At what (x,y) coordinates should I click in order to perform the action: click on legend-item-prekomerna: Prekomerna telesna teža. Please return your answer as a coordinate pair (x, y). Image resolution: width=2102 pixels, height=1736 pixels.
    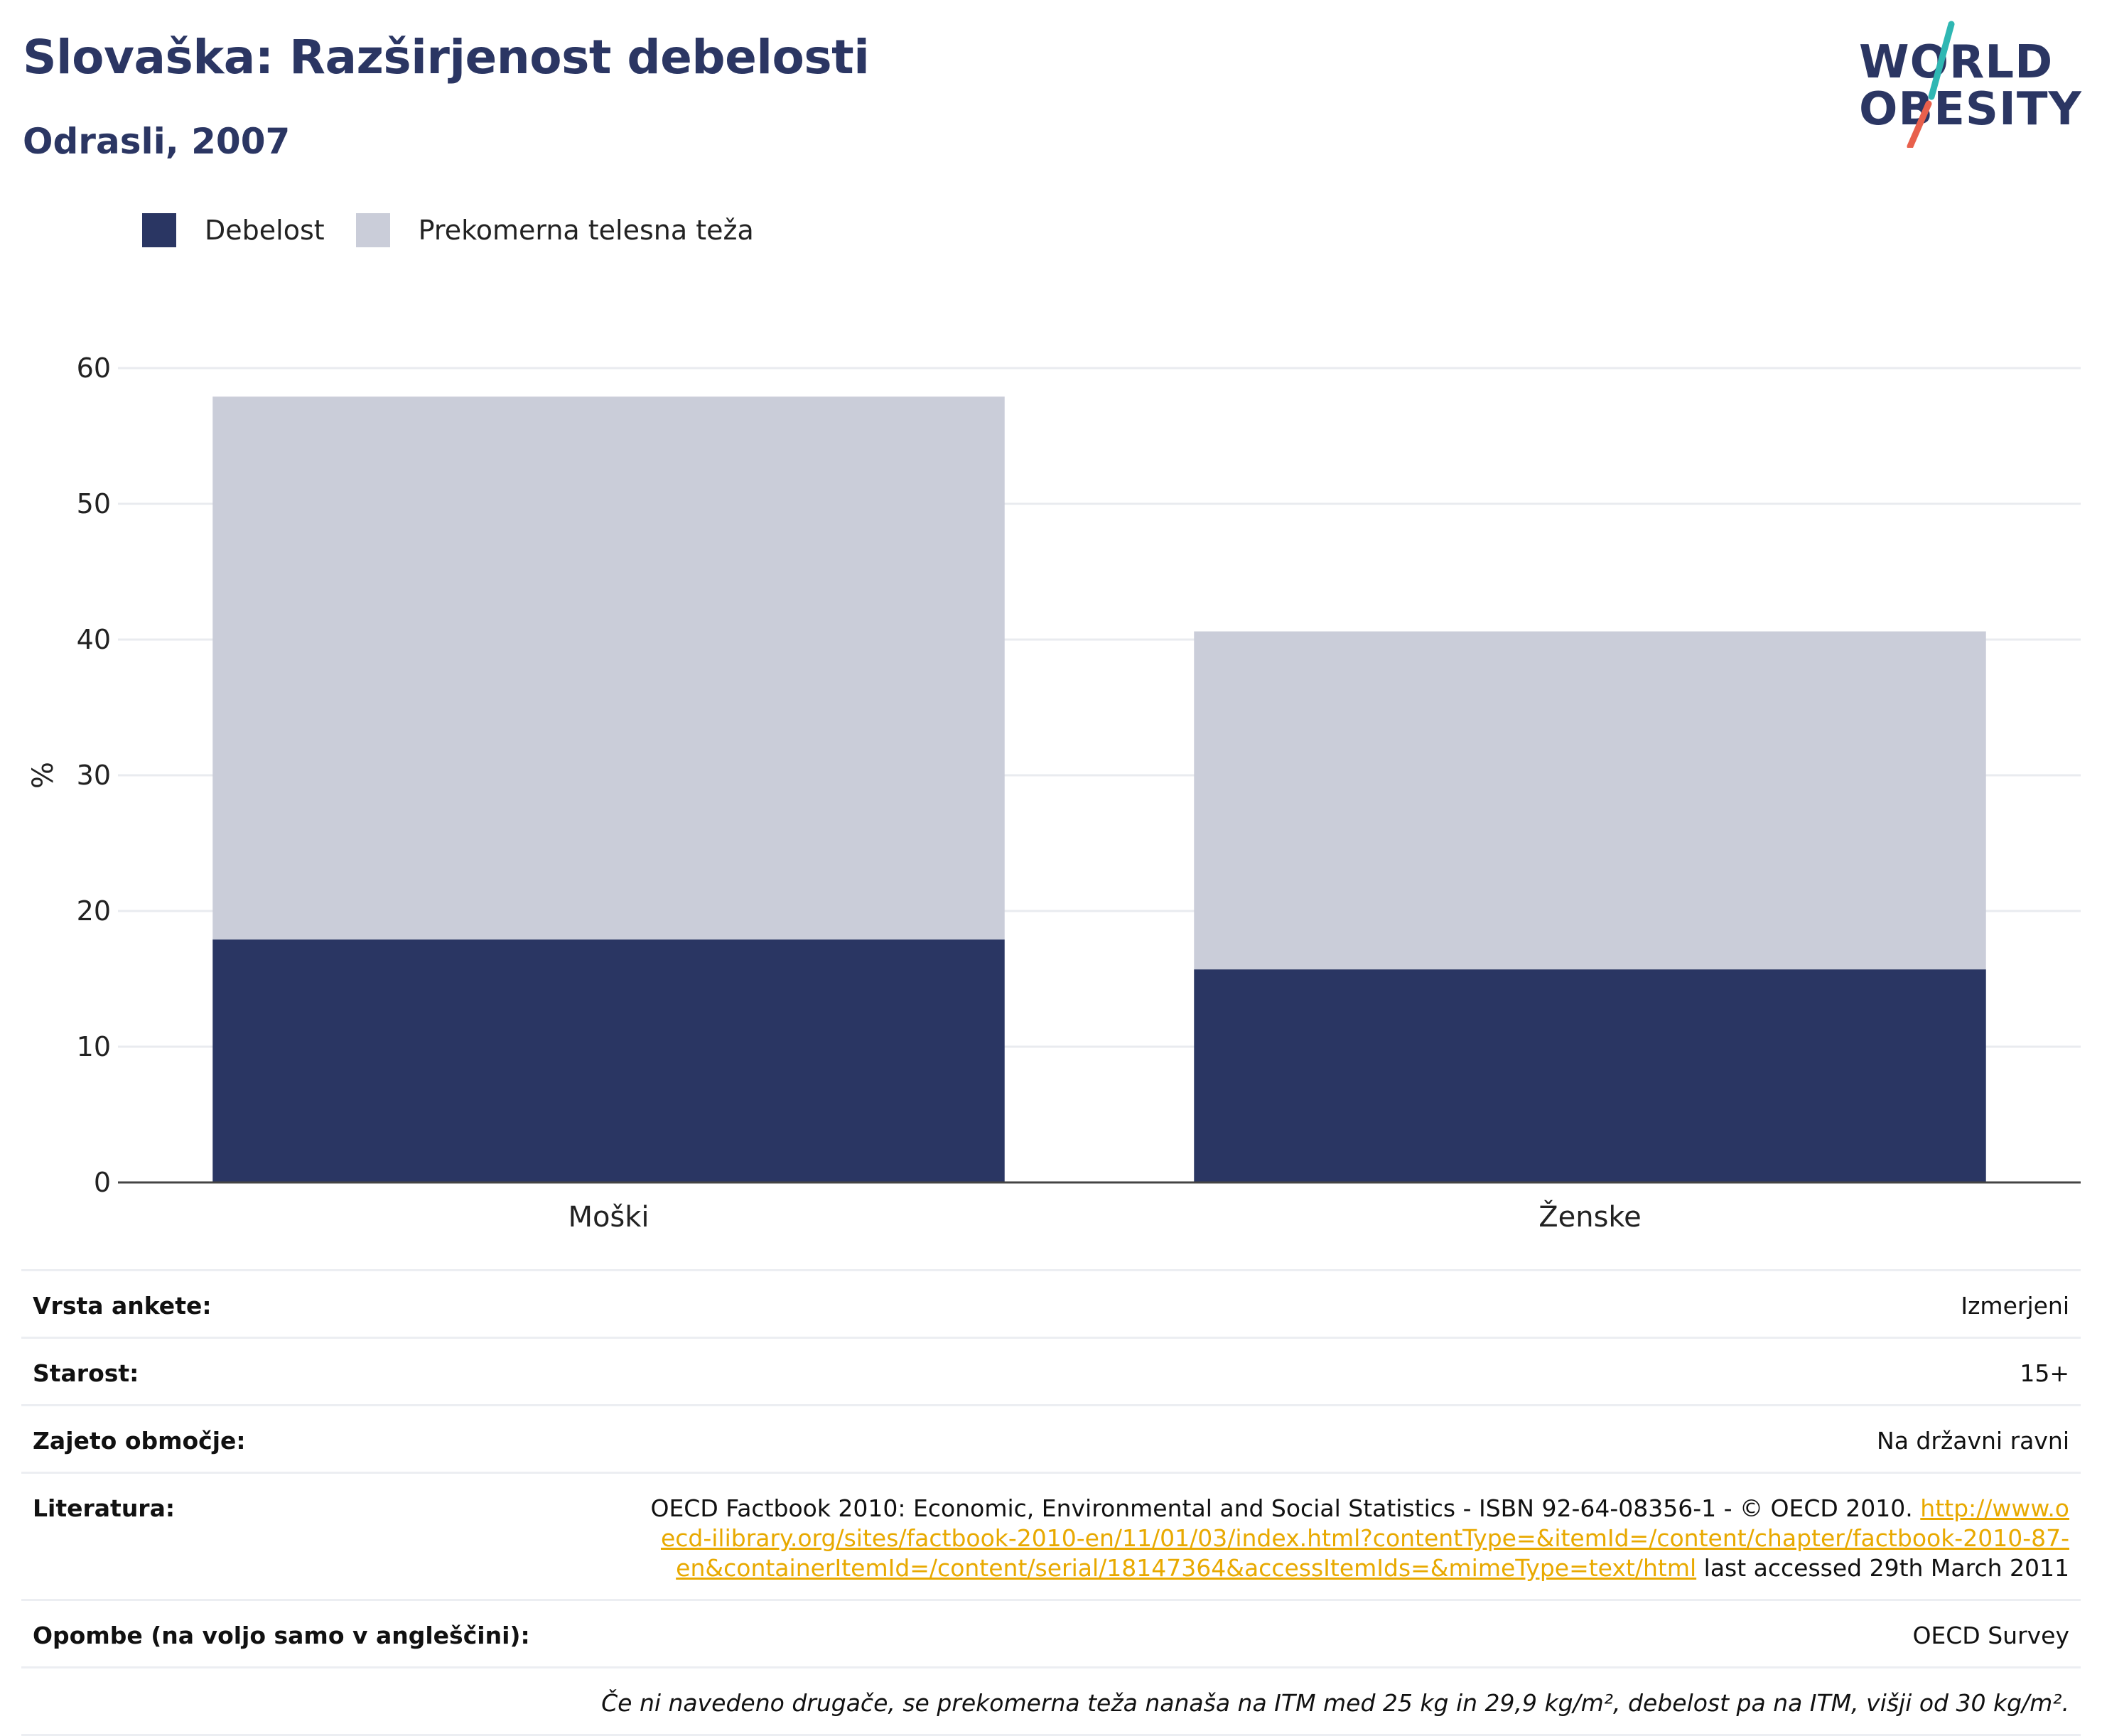
    Looking at the image, I should click on (554, 230).